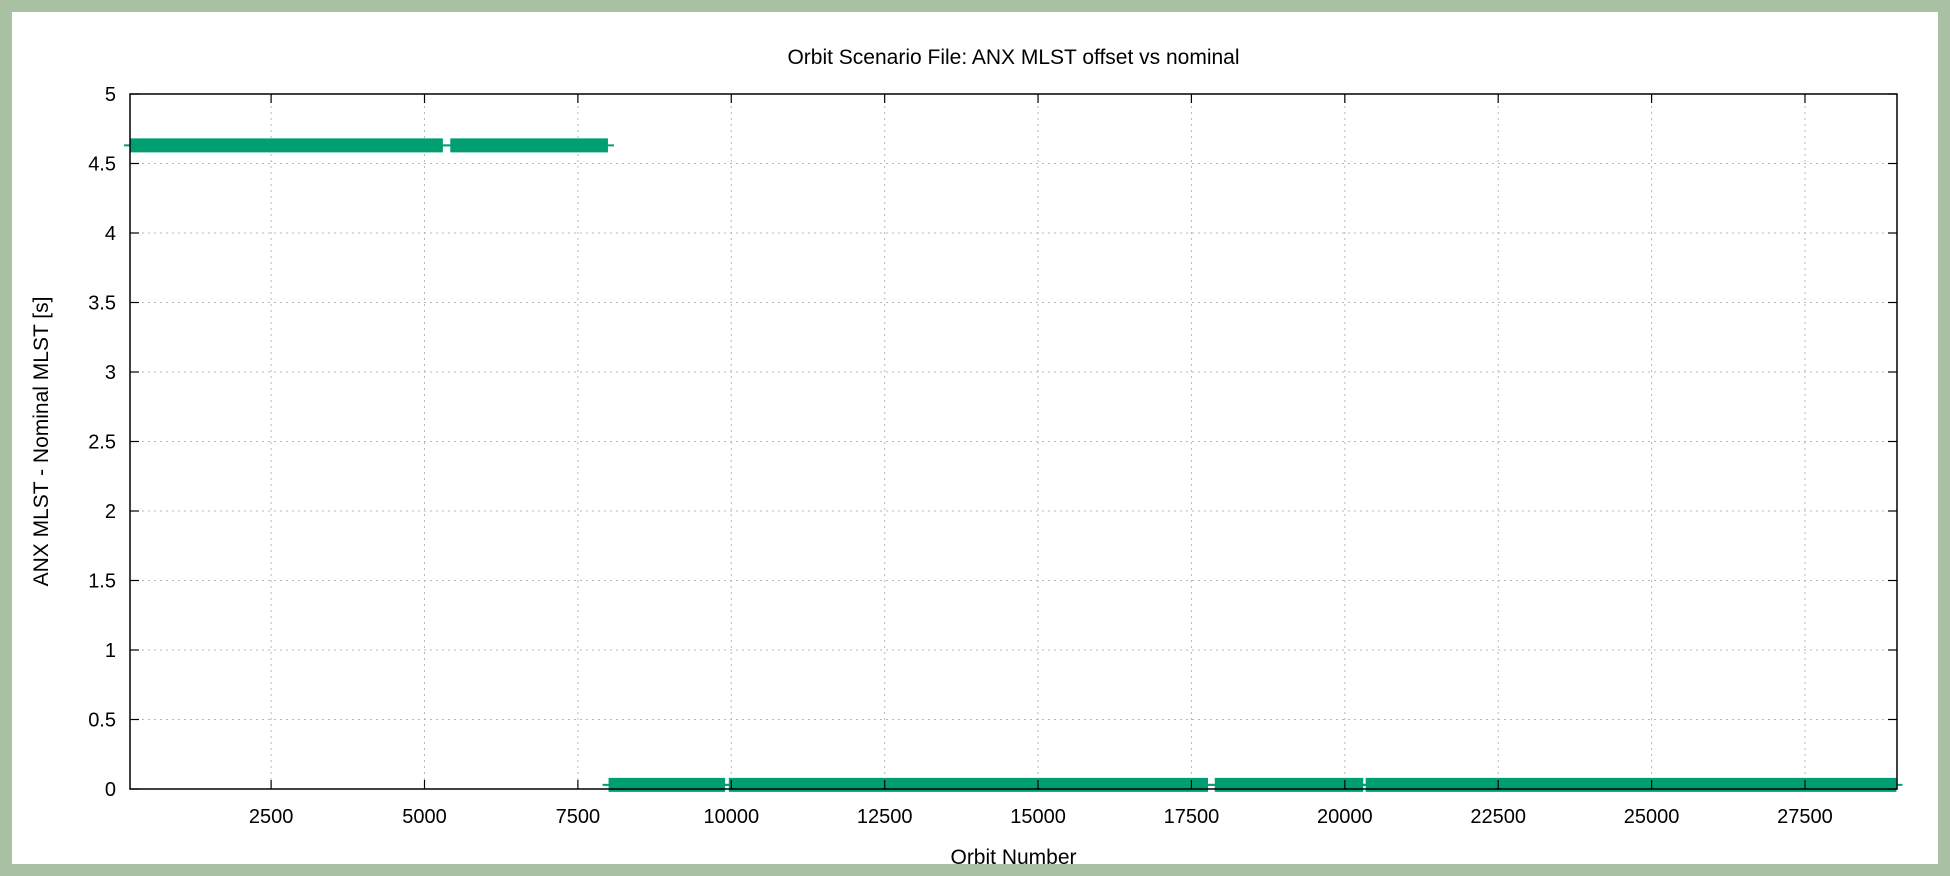  What do you see at coordinates (1038, 817) in the screenshot?
I see `x-tick-label: 15000` at bounding box center [1038, 817].